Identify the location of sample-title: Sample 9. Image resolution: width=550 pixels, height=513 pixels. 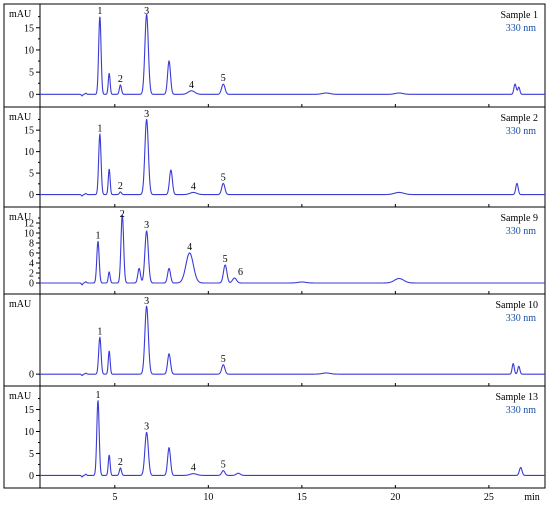
(520, 218).